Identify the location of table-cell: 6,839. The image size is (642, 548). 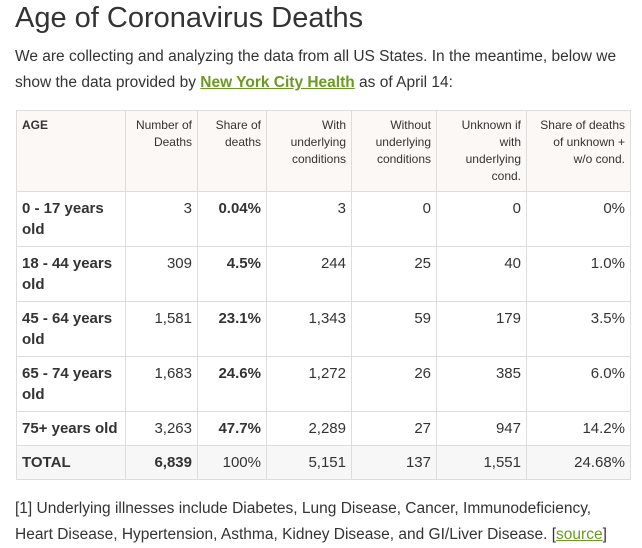
(161, 462).